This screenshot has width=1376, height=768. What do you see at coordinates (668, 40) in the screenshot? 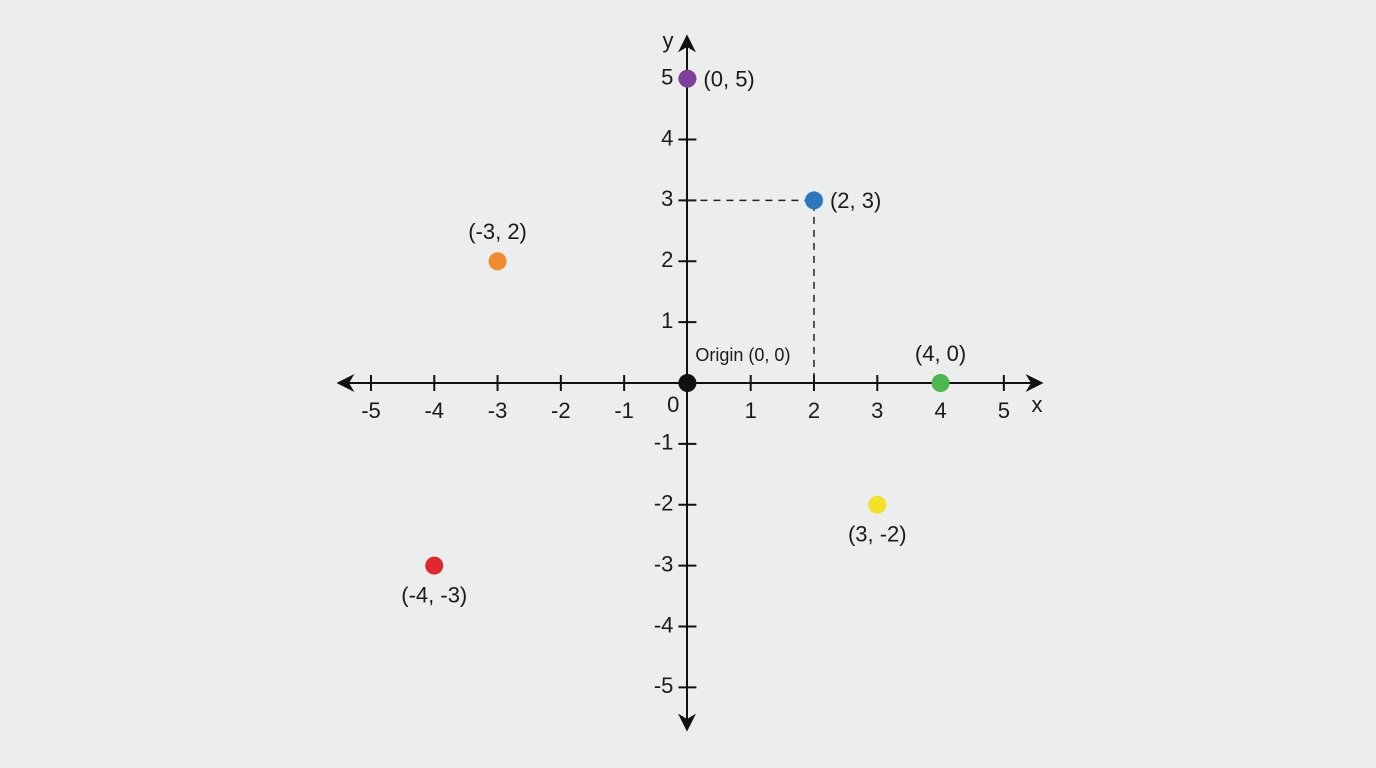
I see `y-axis-label: y` at bounding box center [668, 40].